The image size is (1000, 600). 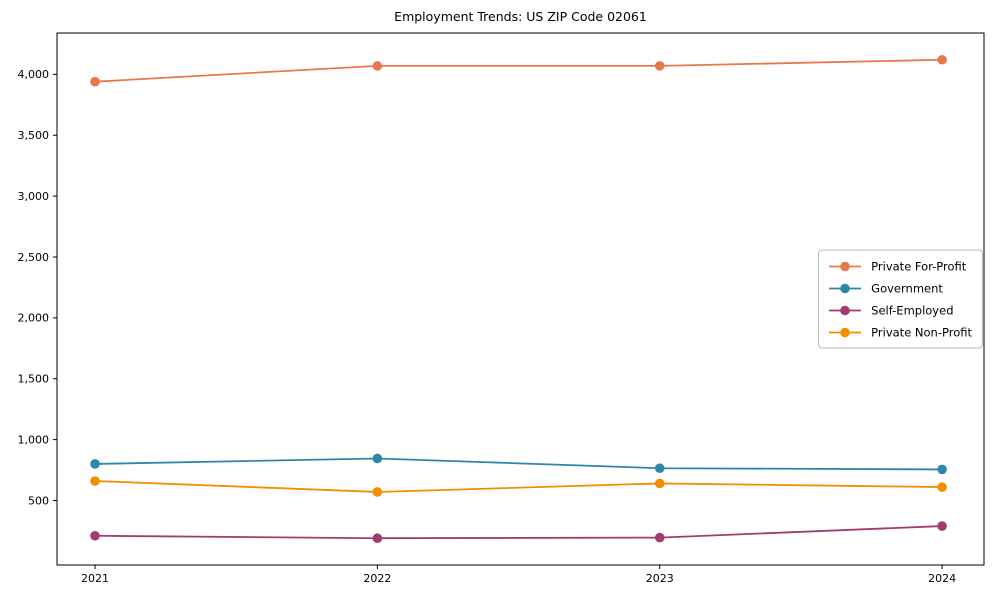 I want to click on y-tick-label: 4,000, so click(x=34, y=74).